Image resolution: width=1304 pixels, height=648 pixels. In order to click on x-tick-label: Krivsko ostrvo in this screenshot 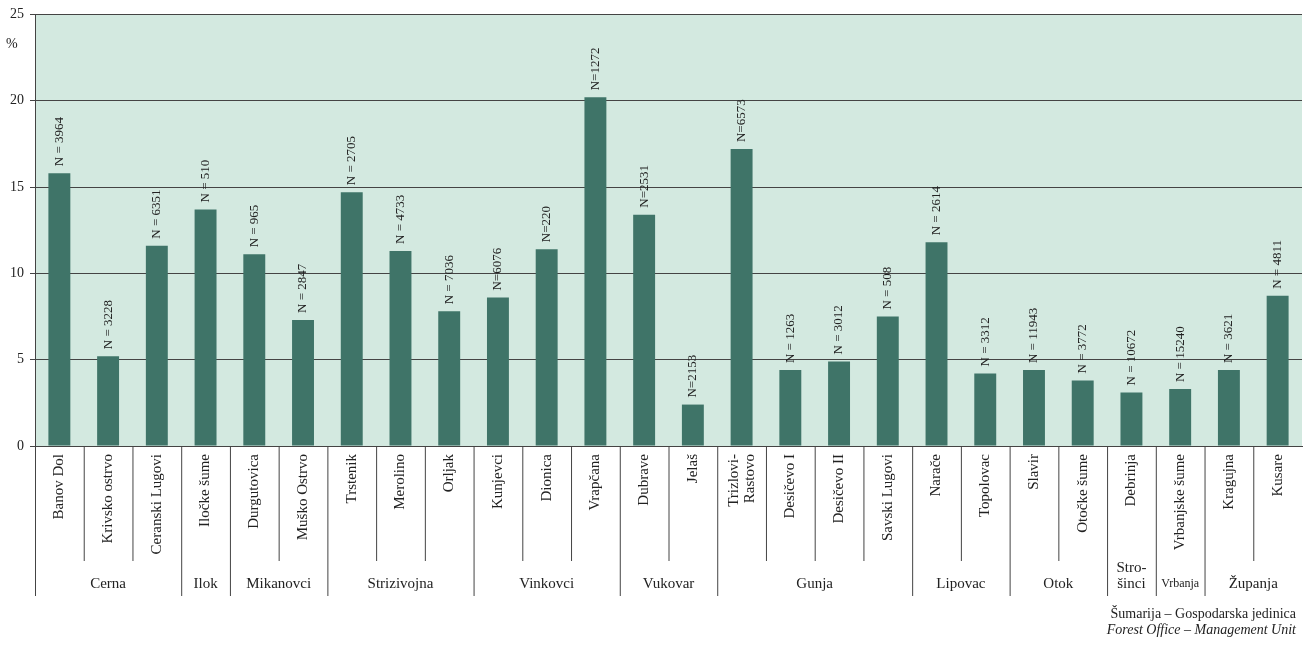, I will do `click(107, 499)`.